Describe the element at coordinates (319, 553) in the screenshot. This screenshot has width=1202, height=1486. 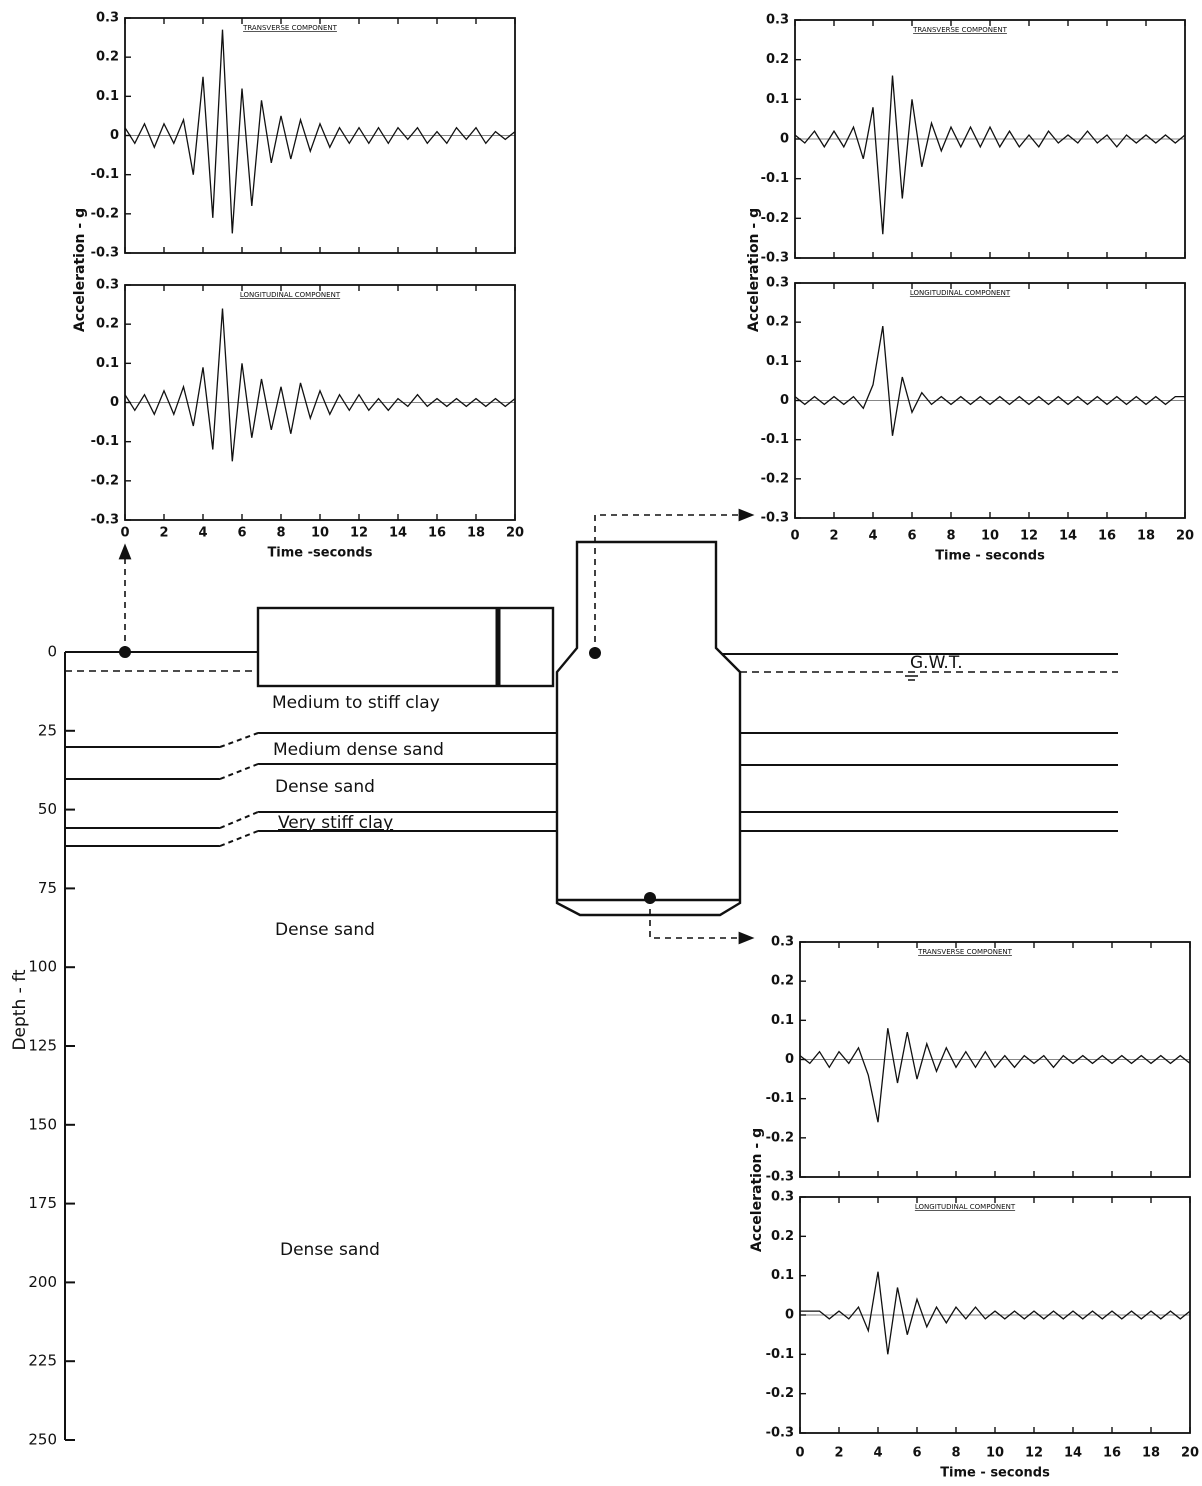
I see `x-axis-label: Time -seconds` at that location.